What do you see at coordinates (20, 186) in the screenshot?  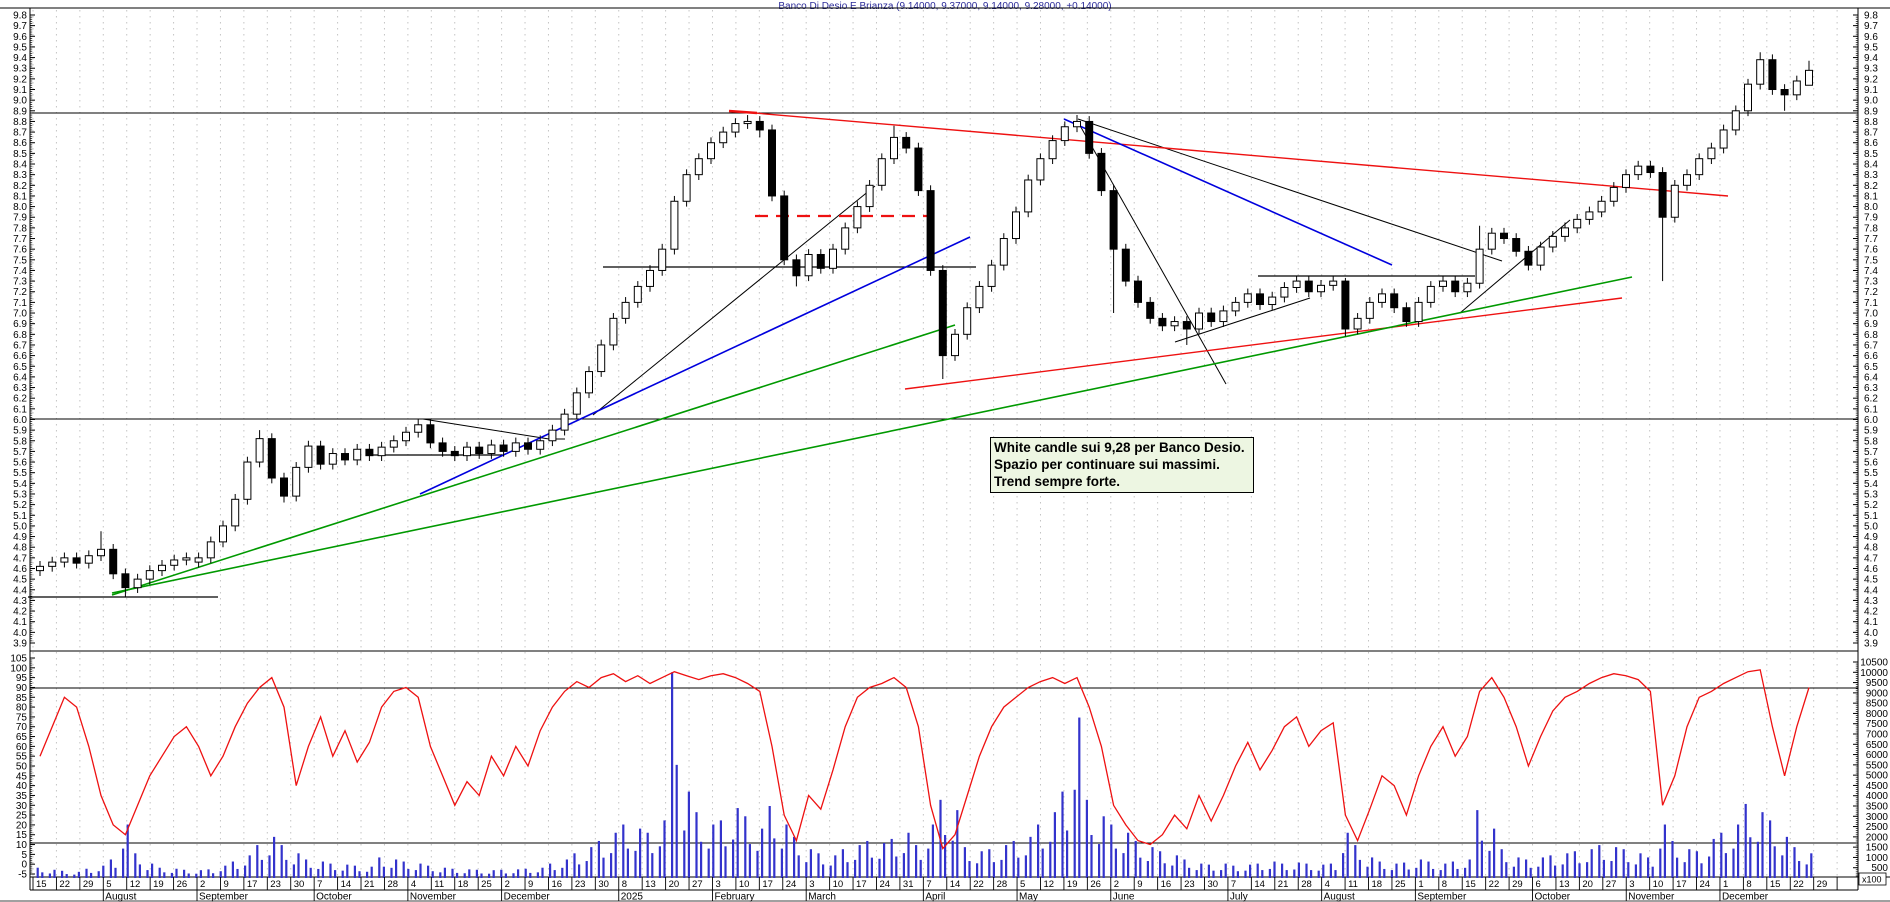 I see `svg-text: 8.2` at bounding box center [20, 186].